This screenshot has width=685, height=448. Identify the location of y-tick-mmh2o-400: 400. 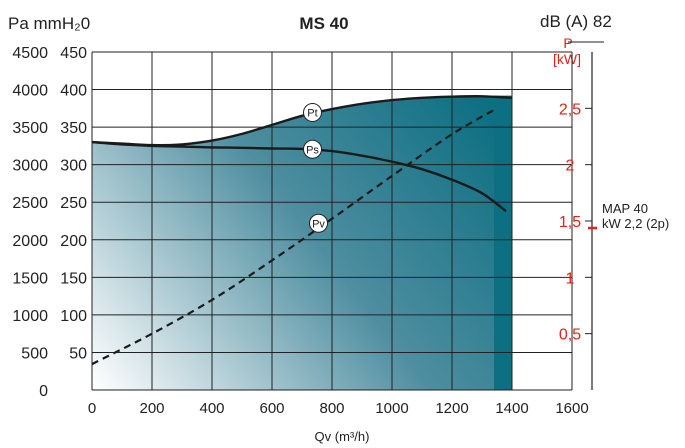
(73, 91).